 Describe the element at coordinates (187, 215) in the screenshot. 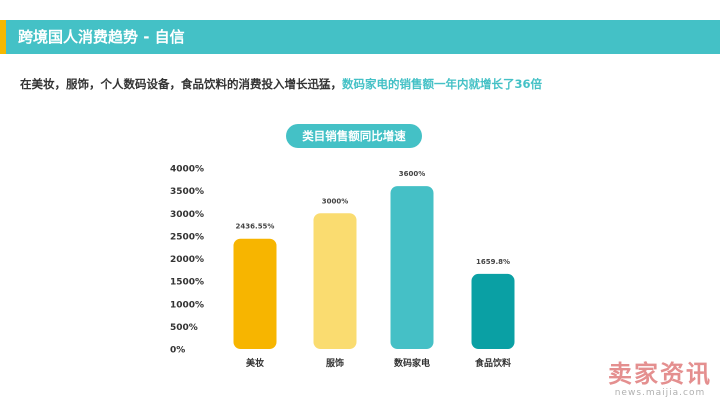

I see `y-tick-label: 3000%` at that location.